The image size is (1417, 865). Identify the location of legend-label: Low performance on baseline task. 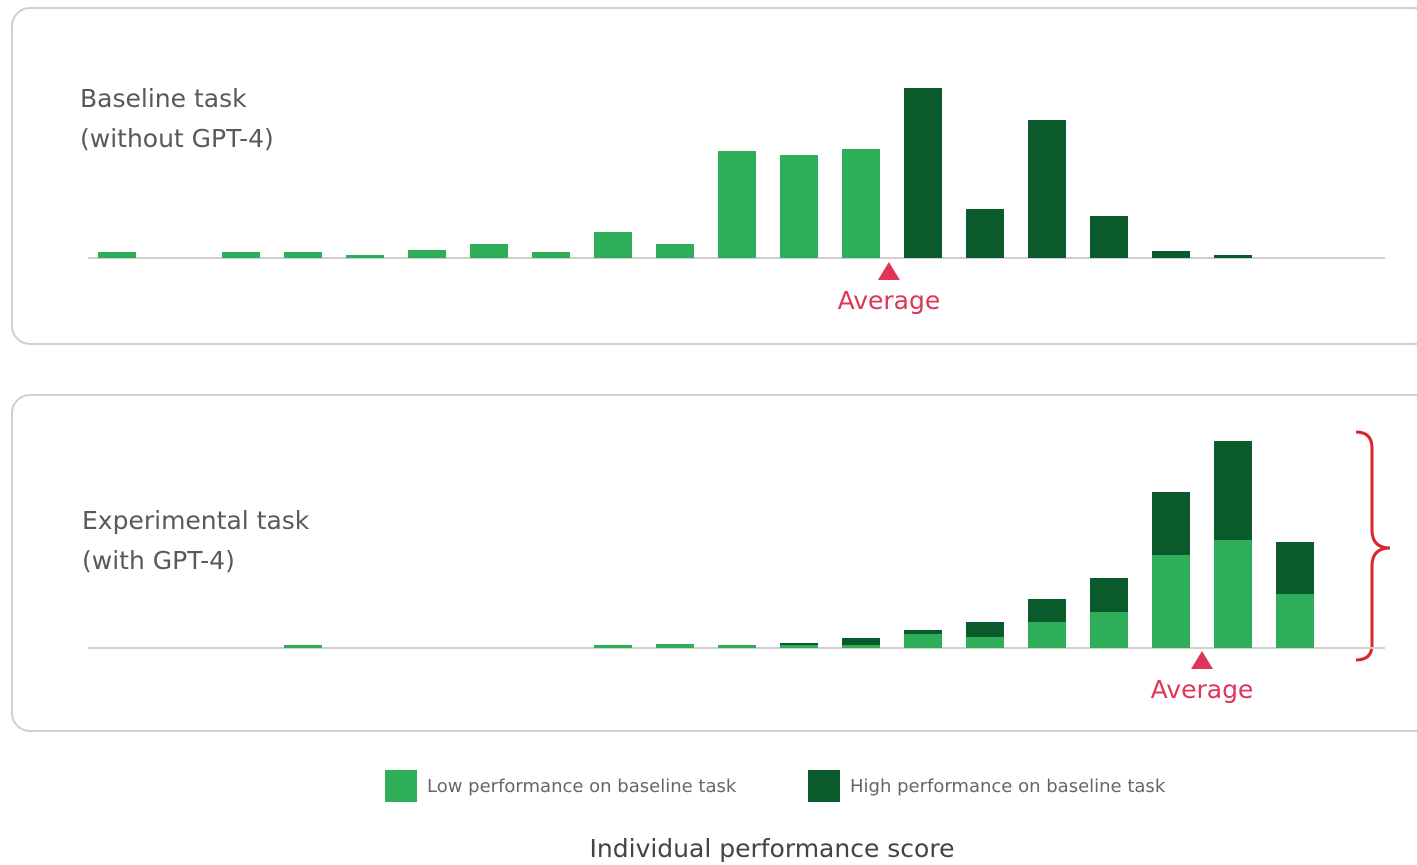
(582, 786).